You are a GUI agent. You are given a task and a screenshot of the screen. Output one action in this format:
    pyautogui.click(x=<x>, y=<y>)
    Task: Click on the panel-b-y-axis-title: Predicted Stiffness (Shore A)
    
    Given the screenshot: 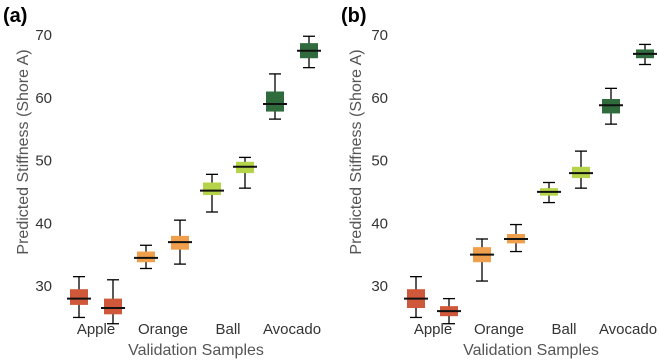 What is the action you would take?
    pyautogui.click(x=356, y=151)
    